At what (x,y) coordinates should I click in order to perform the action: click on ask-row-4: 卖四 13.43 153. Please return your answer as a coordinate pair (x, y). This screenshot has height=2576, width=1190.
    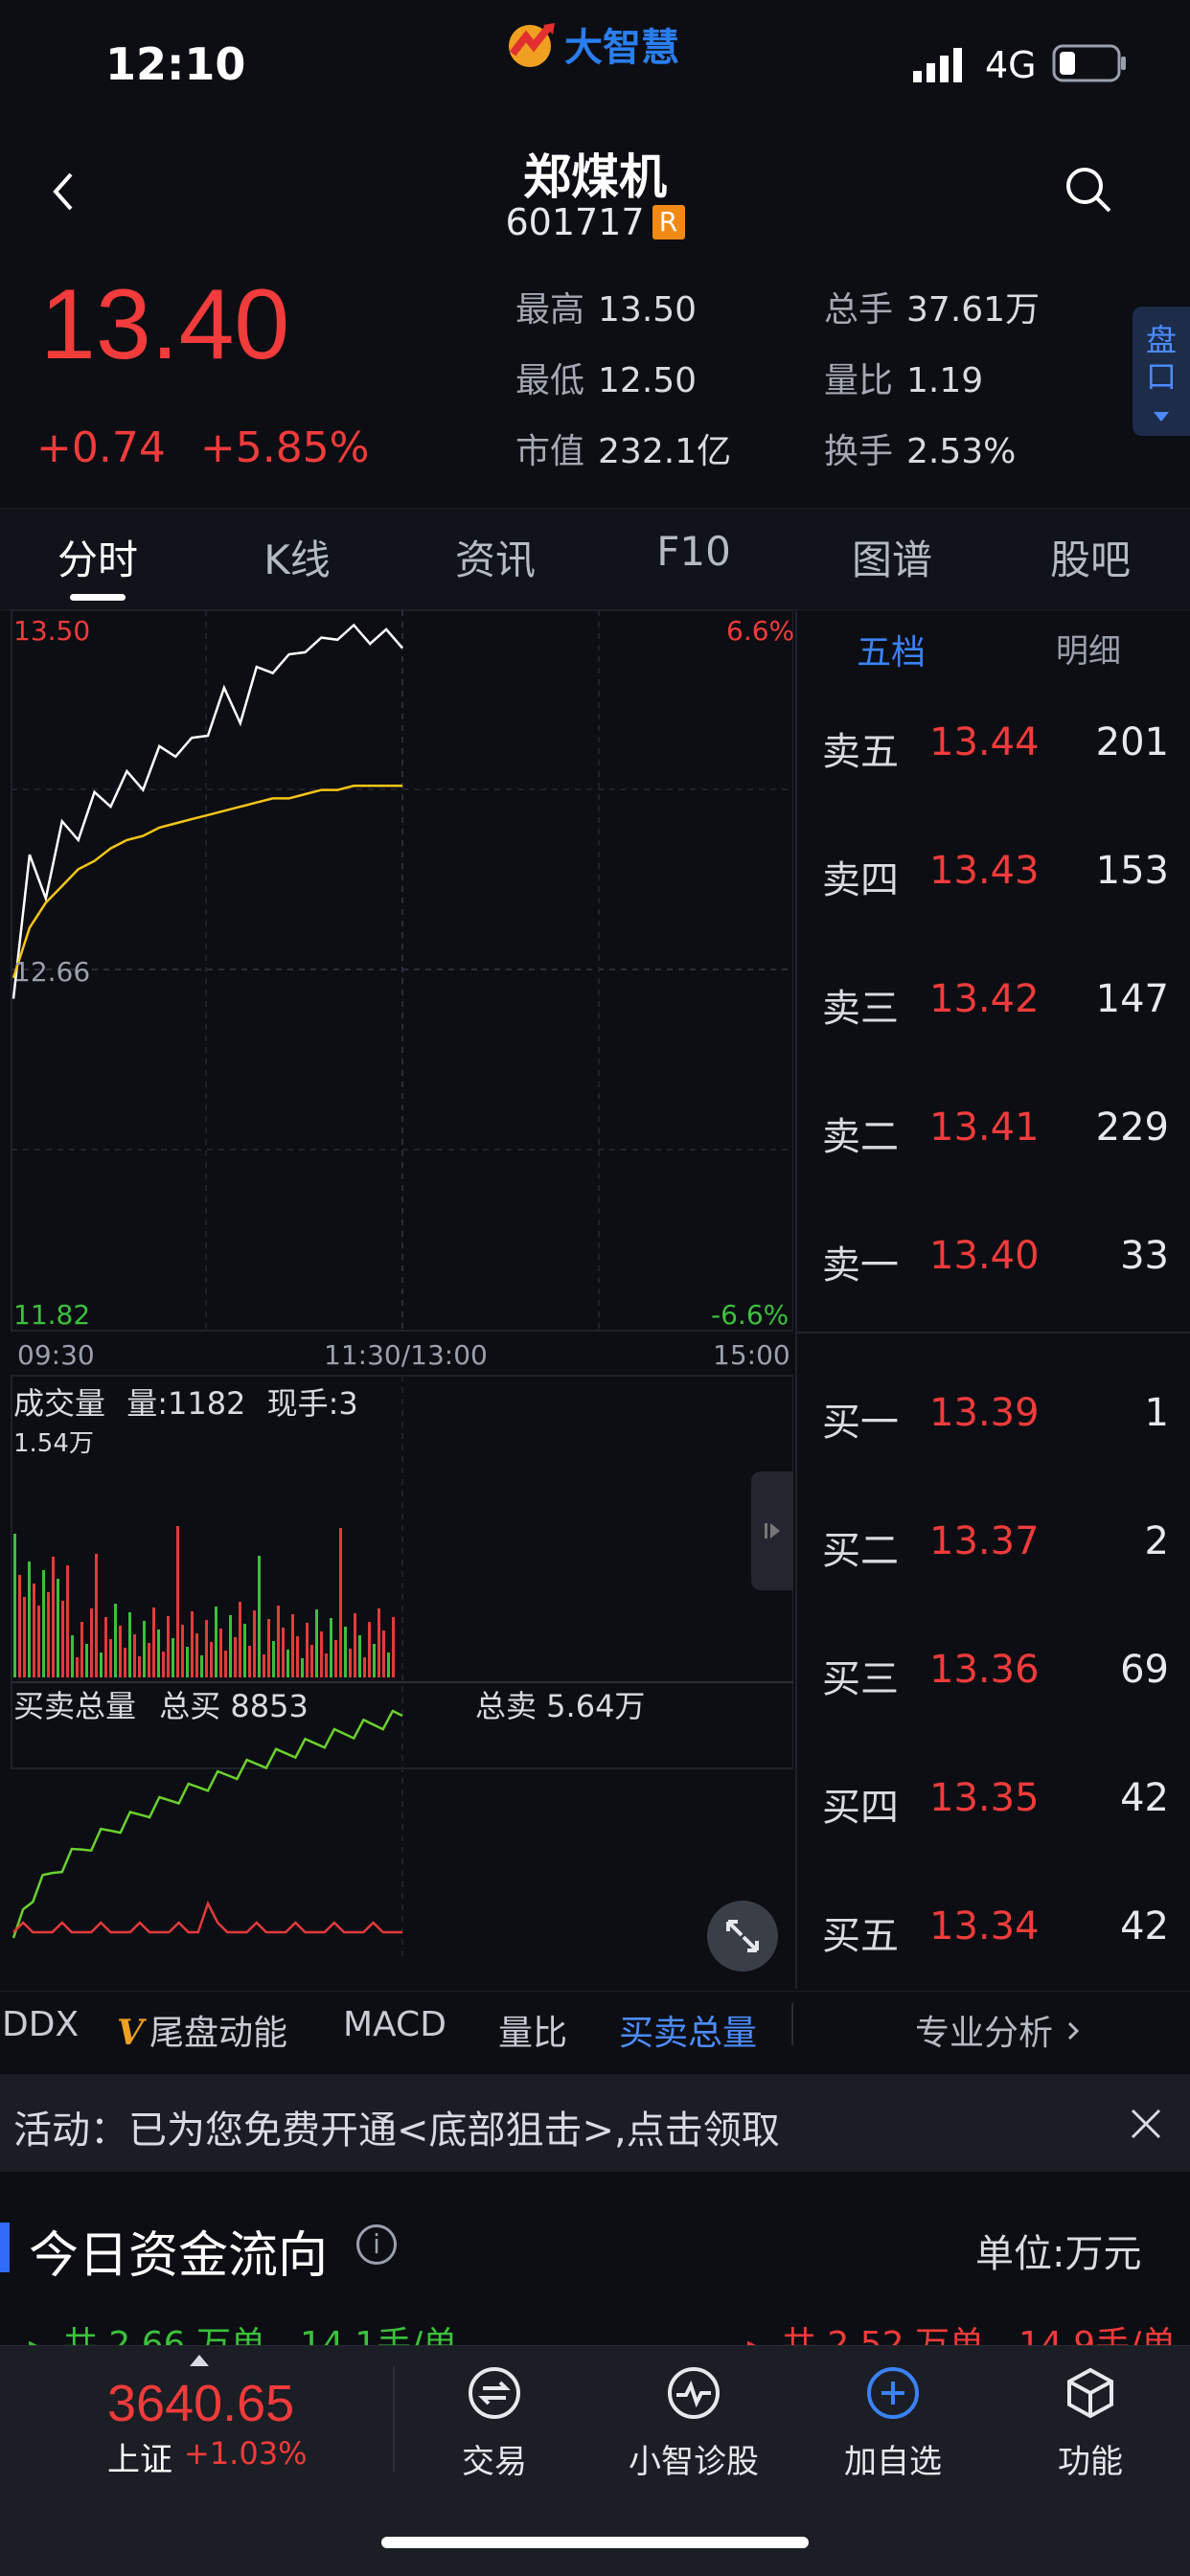
    Looking at the image, I should click on (996, 875).